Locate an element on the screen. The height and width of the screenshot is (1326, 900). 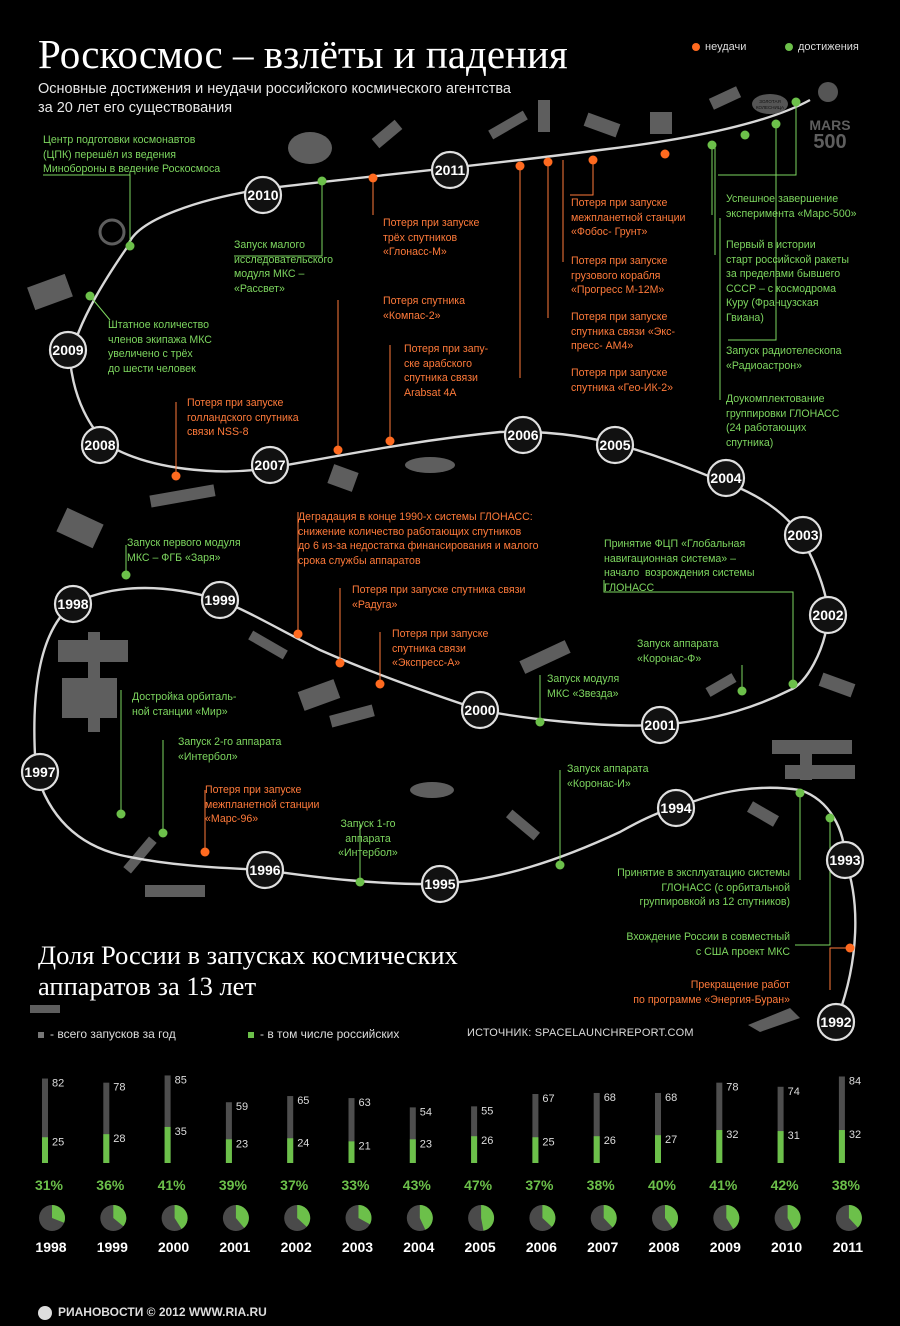
share-label-2001: 39% is located at coordinates (233, 1185).